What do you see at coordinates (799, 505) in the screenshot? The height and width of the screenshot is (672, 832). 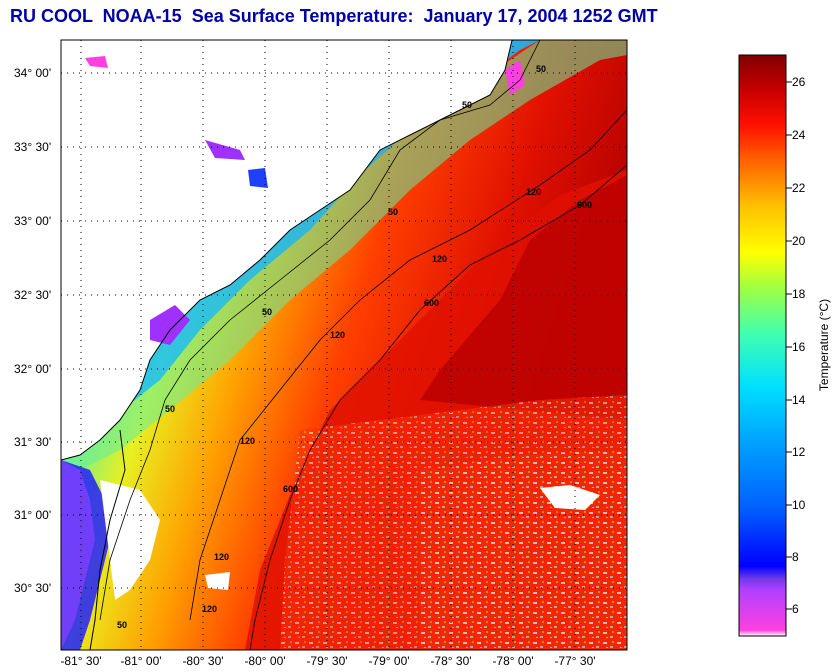 I see `colorbar-tick: 10` at bounding box center [799, 505].